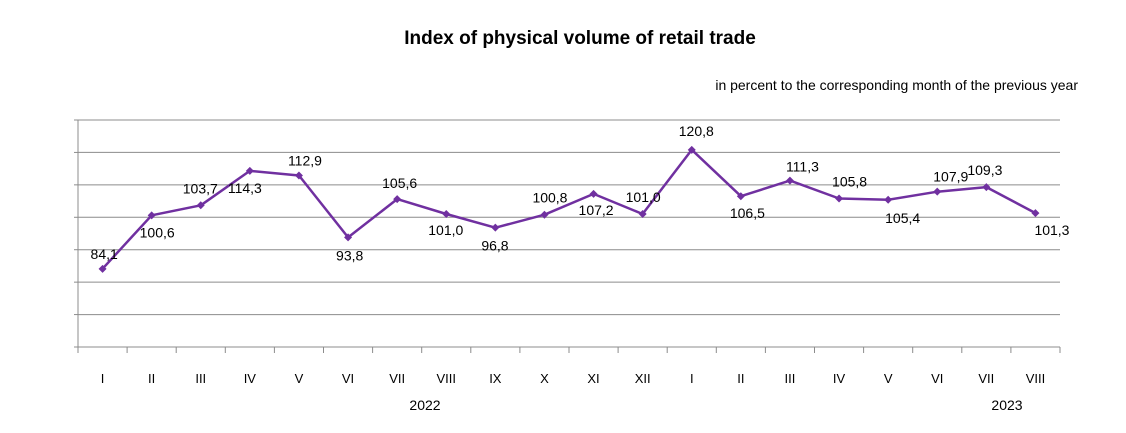 The image size is (1126, 433). Describe the element at coordinates (984, 170) in the screenshot. I see `data-label: 109,3` at that location.